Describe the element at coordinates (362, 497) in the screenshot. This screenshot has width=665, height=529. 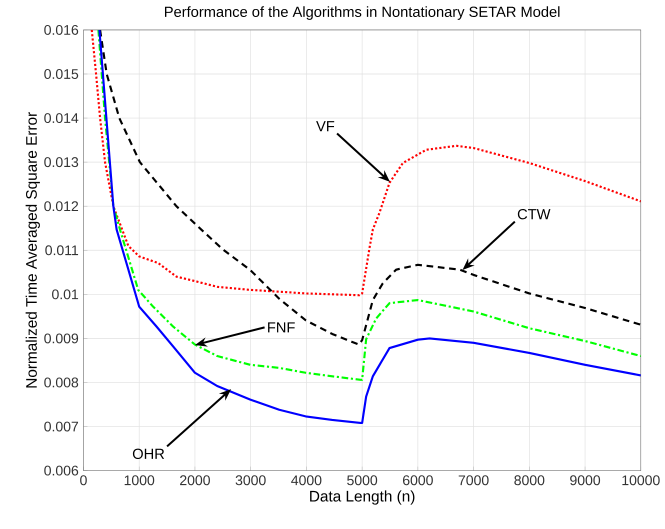
I see `x-axis-title: Data Length (n)` at that location.